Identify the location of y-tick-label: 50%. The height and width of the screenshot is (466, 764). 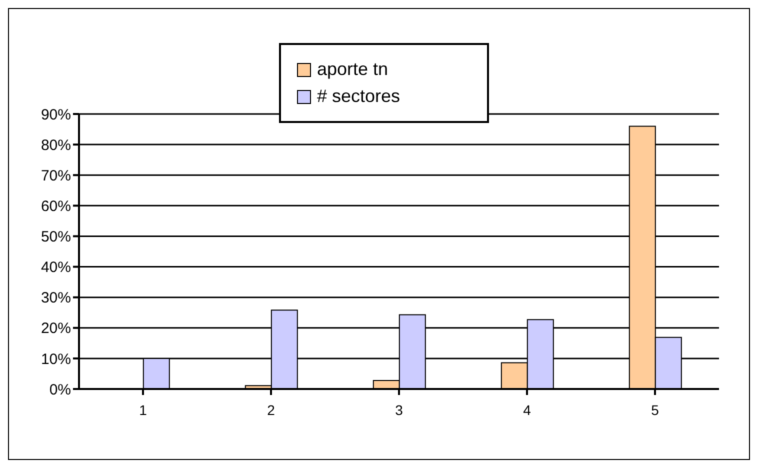
(55, 237).